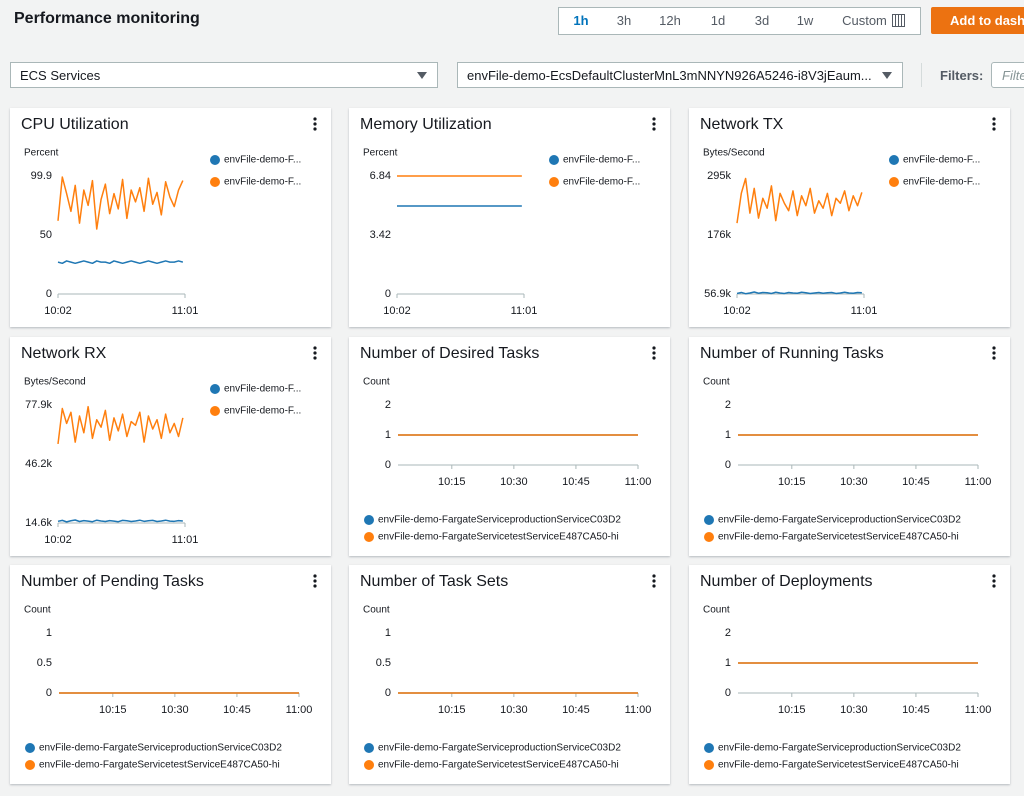  I want to click on add-to-dashboard-button: Add to dash, so click(977, 20).